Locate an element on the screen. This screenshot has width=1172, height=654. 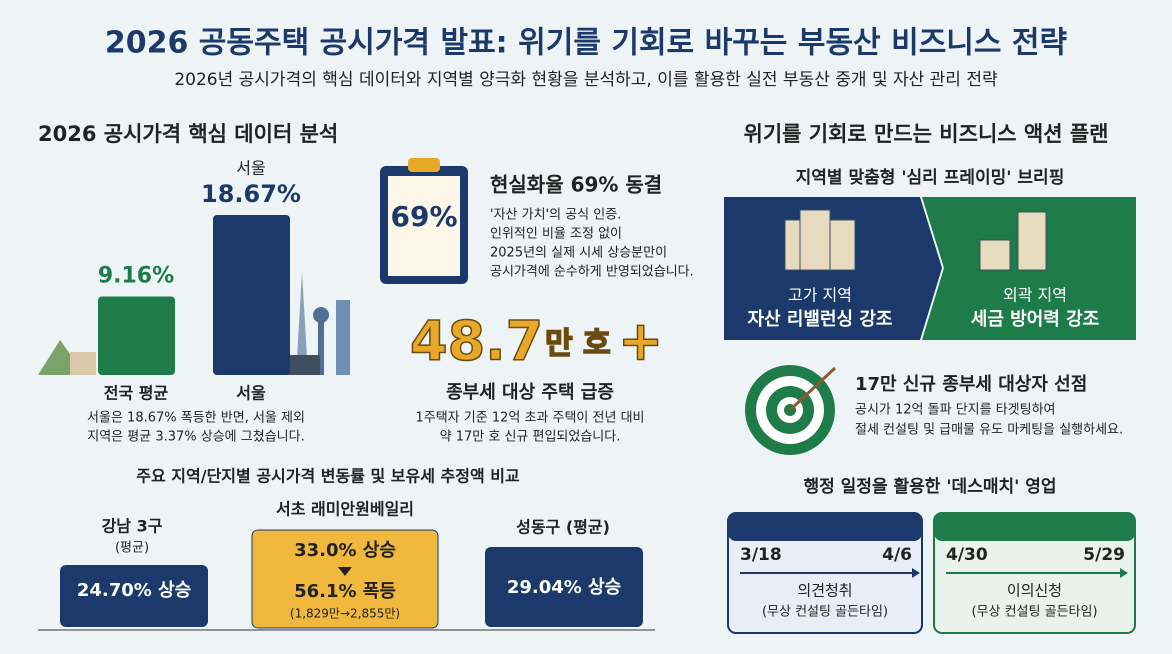
card-title: 17만 신규 종부세 대상자 선점 is located at coordinates (971, 384).